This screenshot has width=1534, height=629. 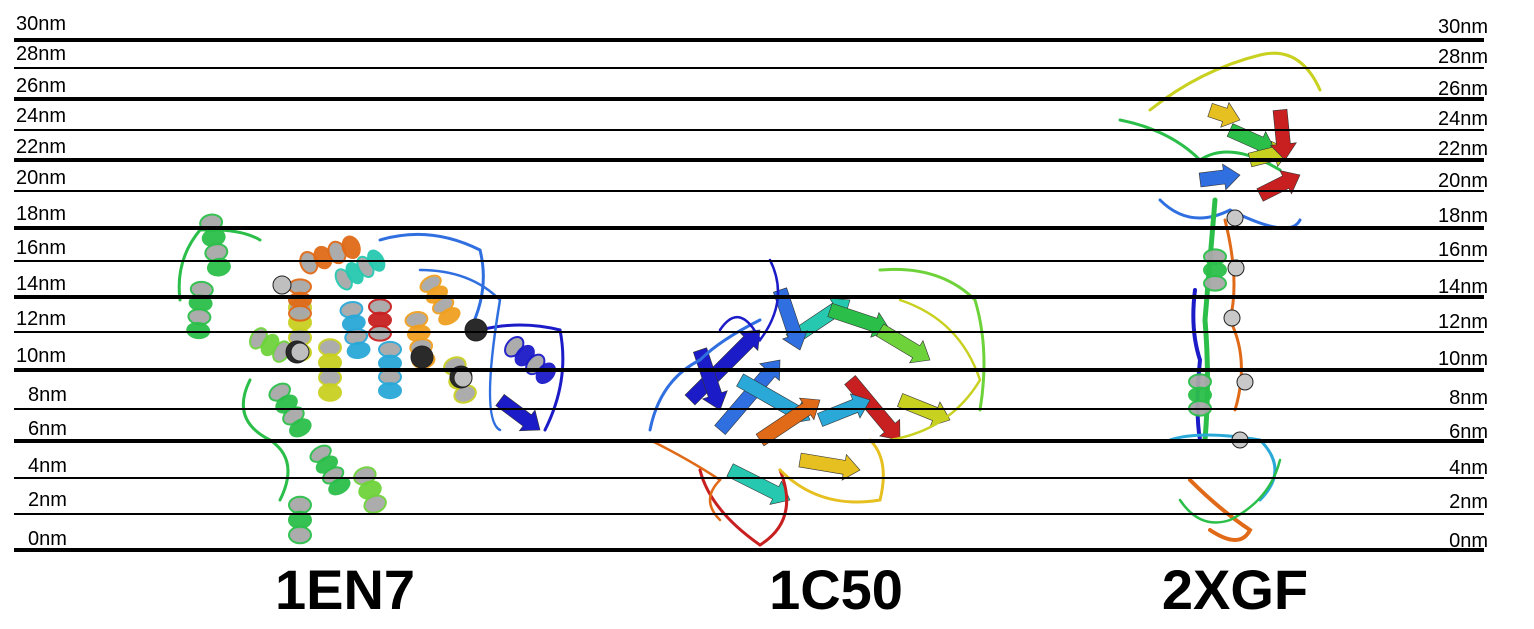 I want to click on tick-label-left: 20nm, so click(x=41, y=178).